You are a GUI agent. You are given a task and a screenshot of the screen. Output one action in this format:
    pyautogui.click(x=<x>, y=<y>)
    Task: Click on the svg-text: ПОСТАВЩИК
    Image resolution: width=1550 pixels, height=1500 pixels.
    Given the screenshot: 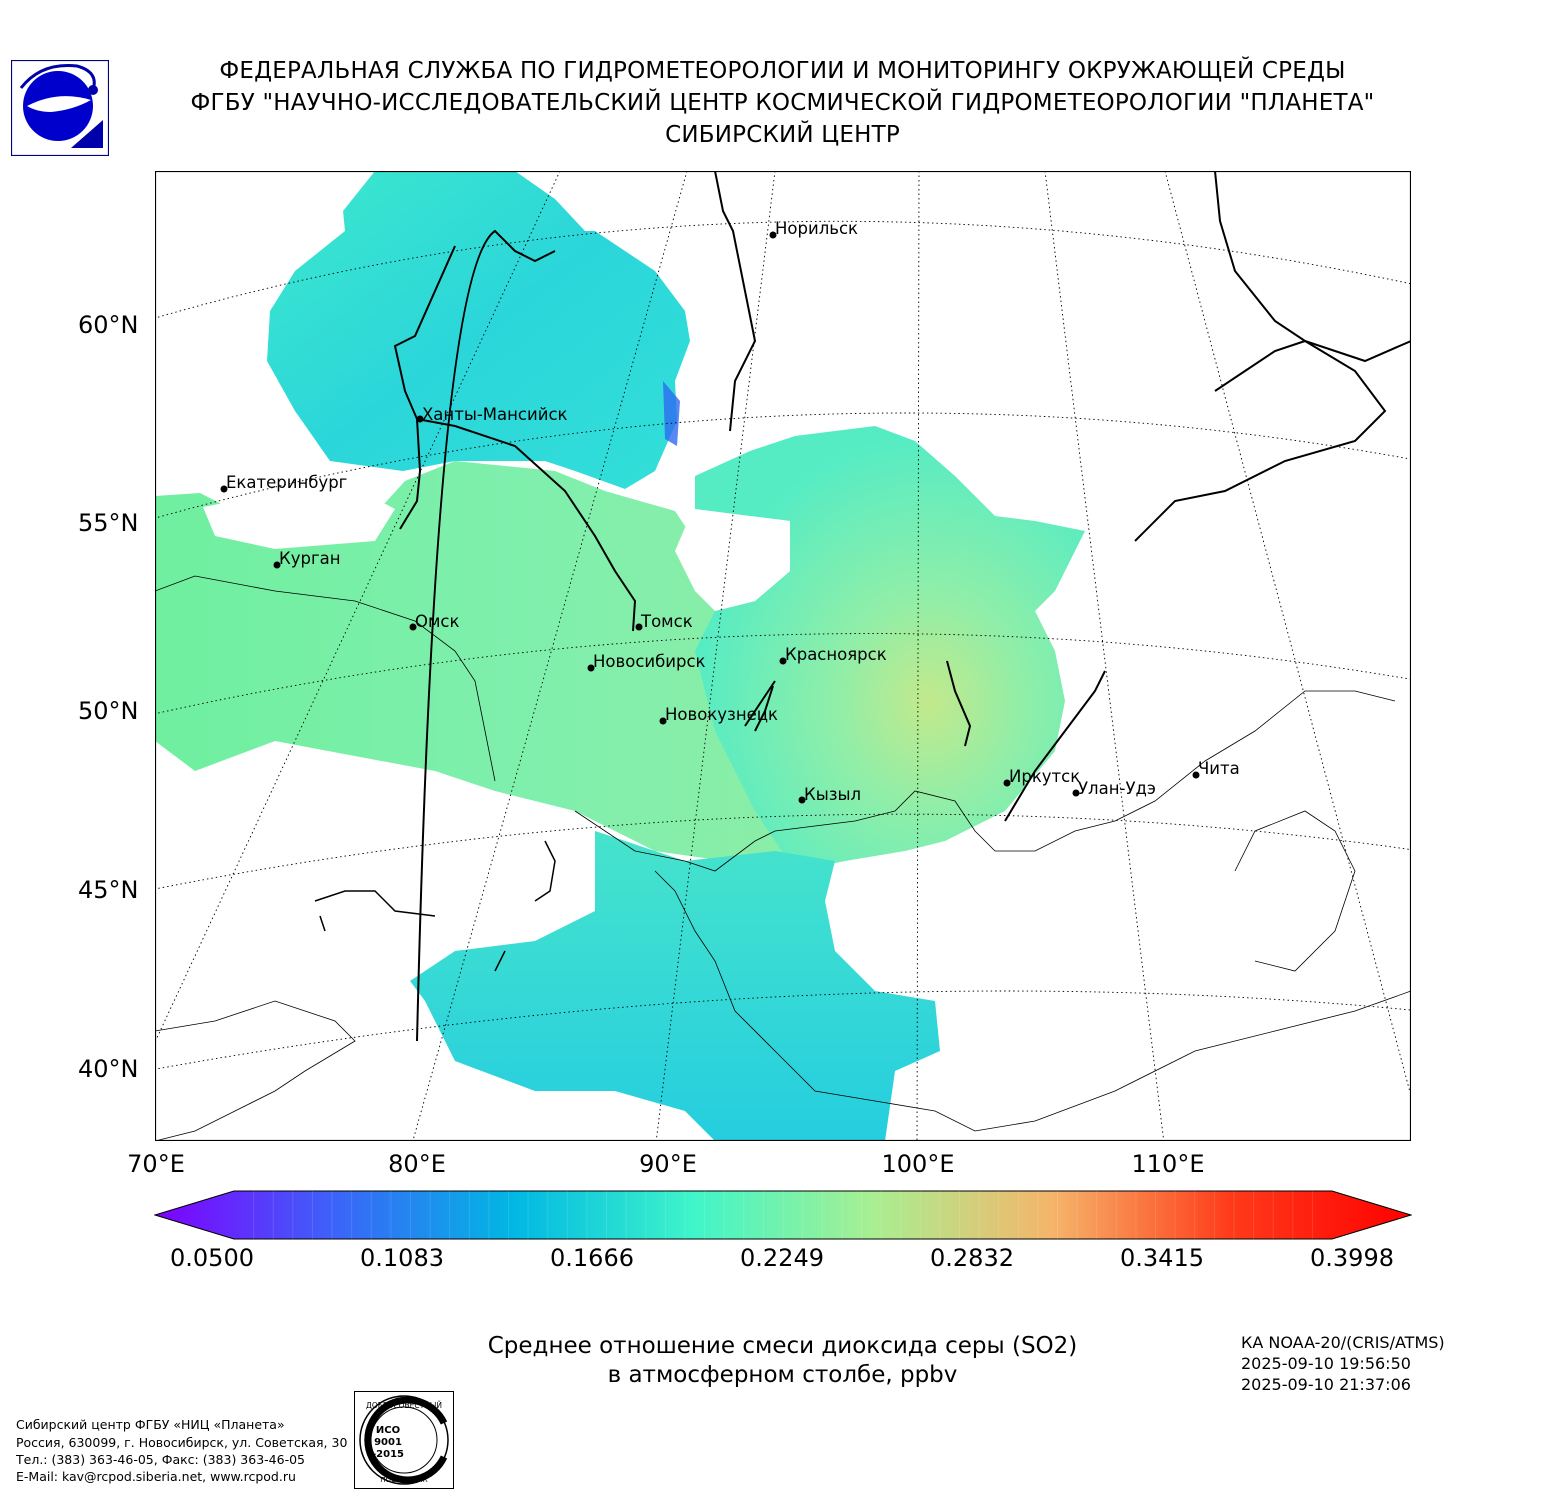 What is the action you would take?
    pyautogui.click(x=403, y=1480)
    